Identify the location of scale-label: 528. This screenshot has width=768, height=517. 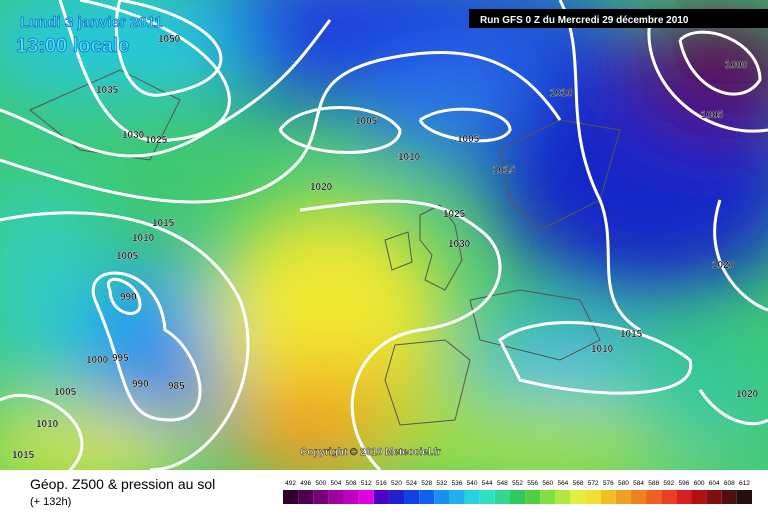
(426, 483).